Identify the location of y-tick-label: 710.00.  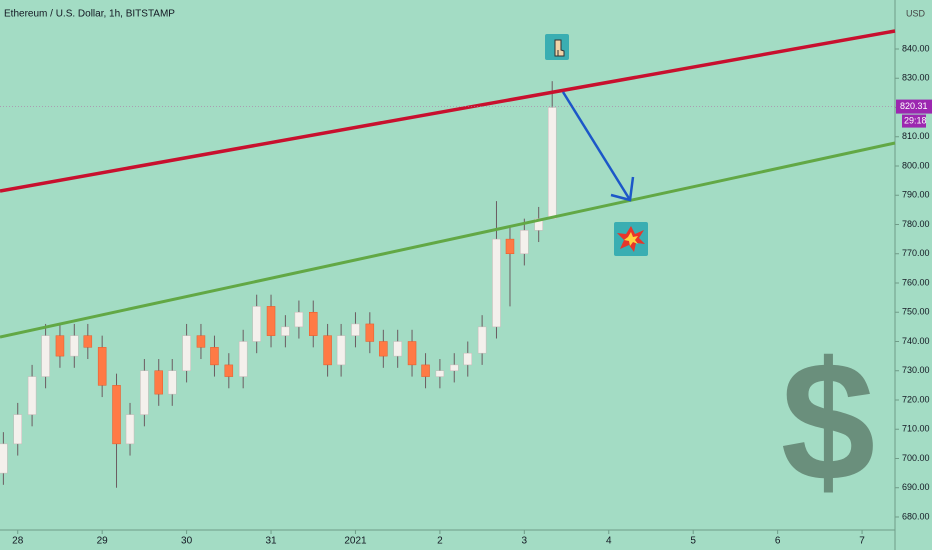
(916, 429).